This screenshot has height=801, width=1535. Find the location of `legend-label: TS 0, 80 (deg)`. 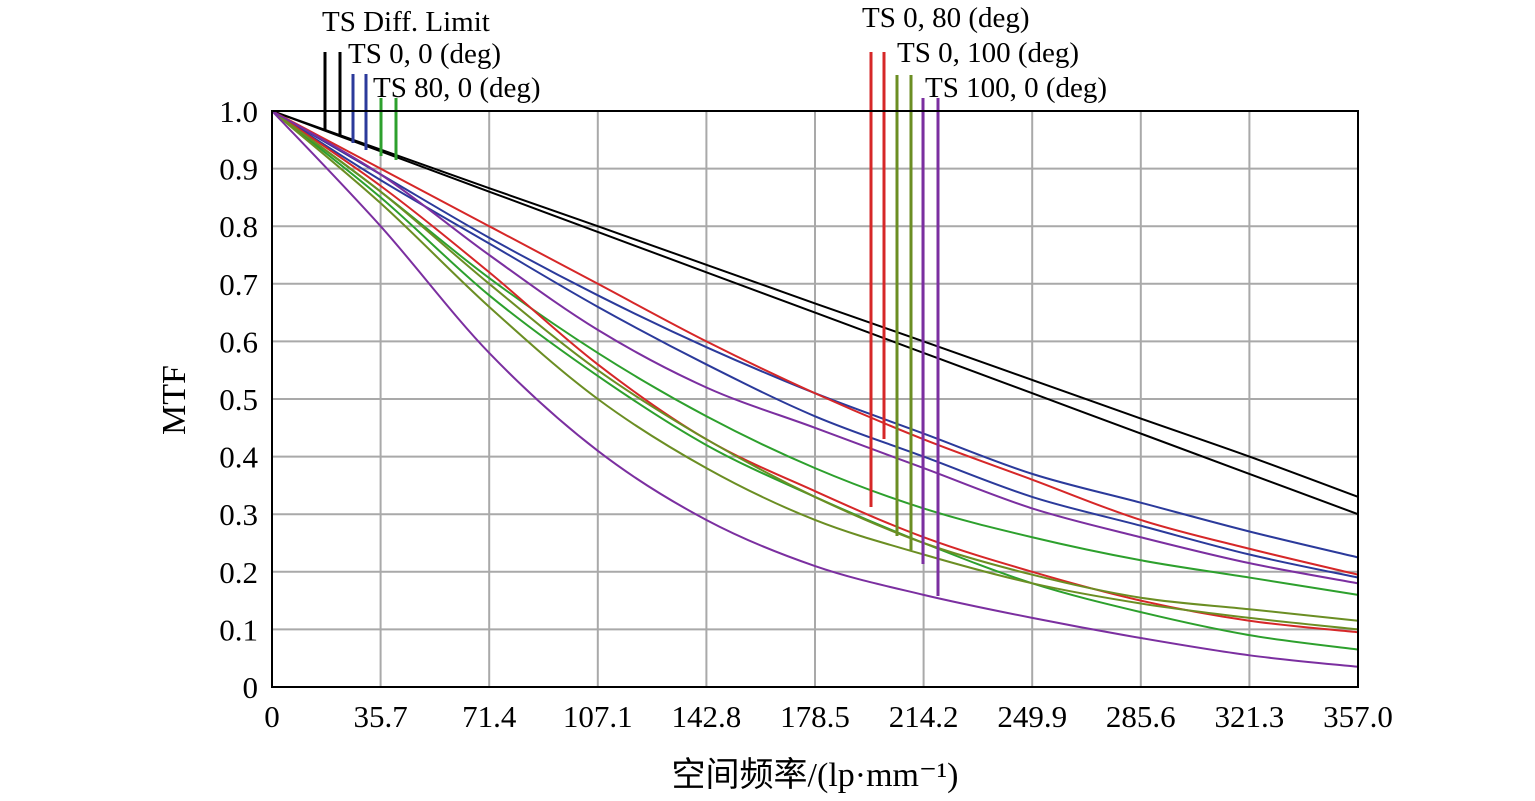

legend-label: TS 0, 80 (deg) is located at coordinates (946, 18).